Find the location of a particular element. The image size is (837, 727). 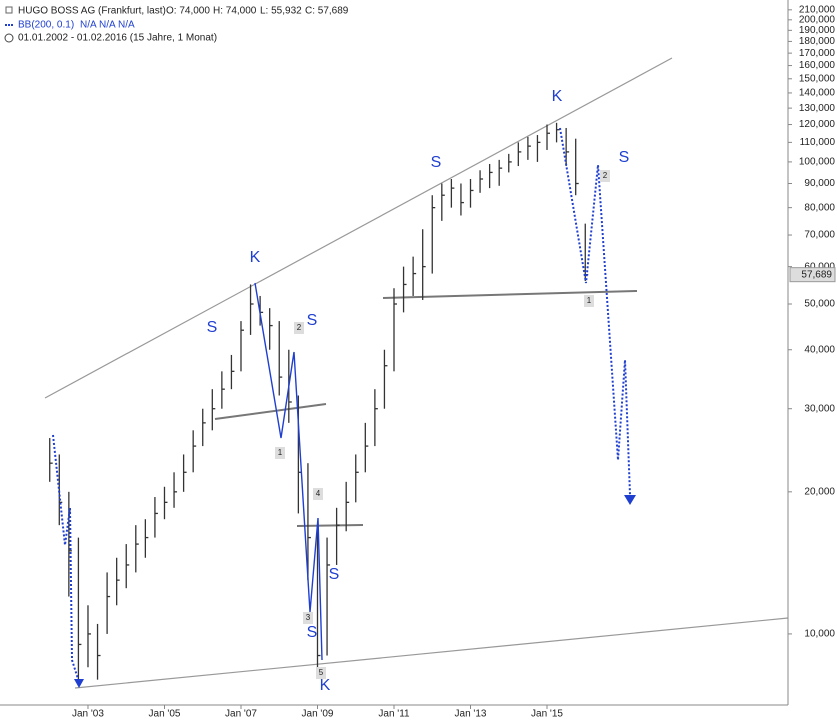

wave-label: 4 is located at coordinates (318, 493).